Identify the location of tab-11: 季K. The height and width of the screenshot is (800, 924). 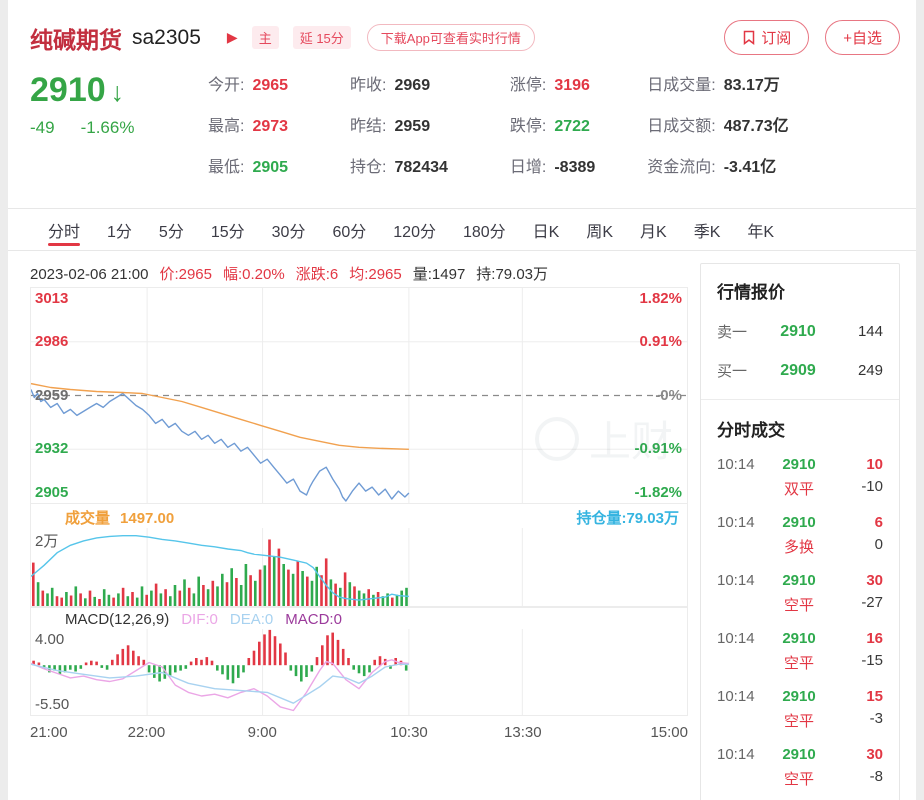
(707, 232).